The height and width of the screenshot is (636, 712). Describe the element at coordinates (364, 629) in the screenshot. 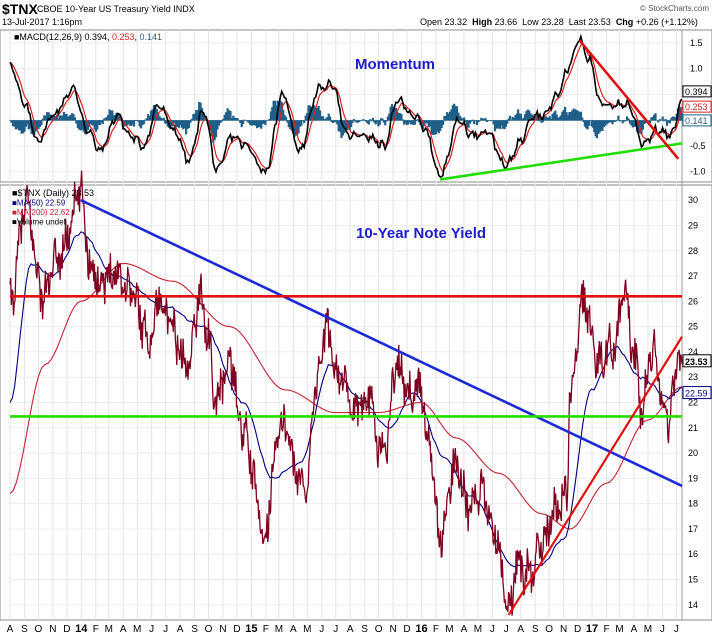

I see `x-tick-label: S` at that location.